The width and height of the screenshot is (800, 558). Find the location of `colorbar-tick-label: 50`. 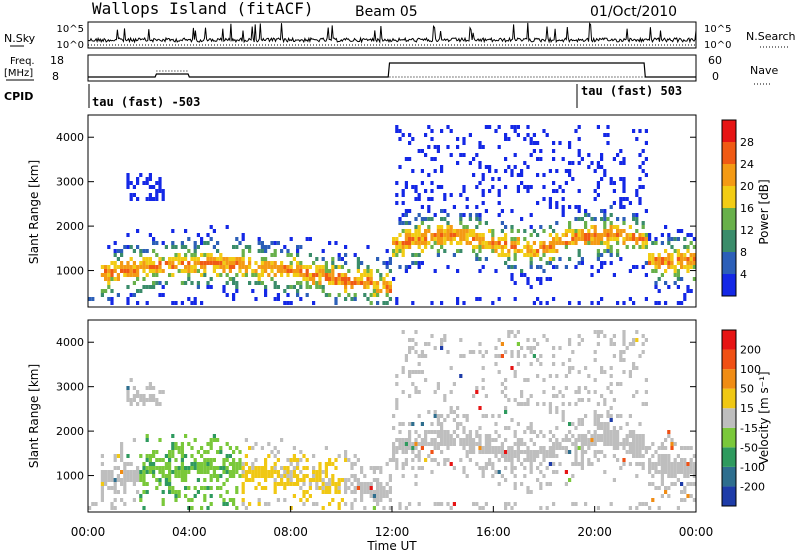

colorbar-tick-label: 50 is located at coordinates (747, 389).